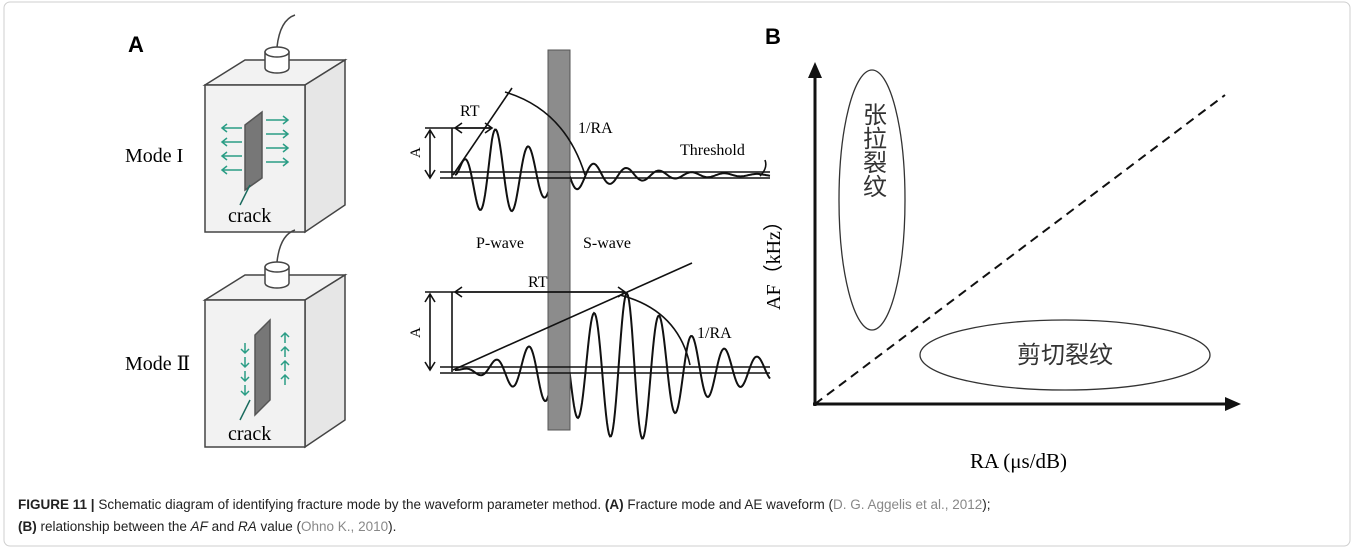  I want to click on time-bar, so click(559, 240).